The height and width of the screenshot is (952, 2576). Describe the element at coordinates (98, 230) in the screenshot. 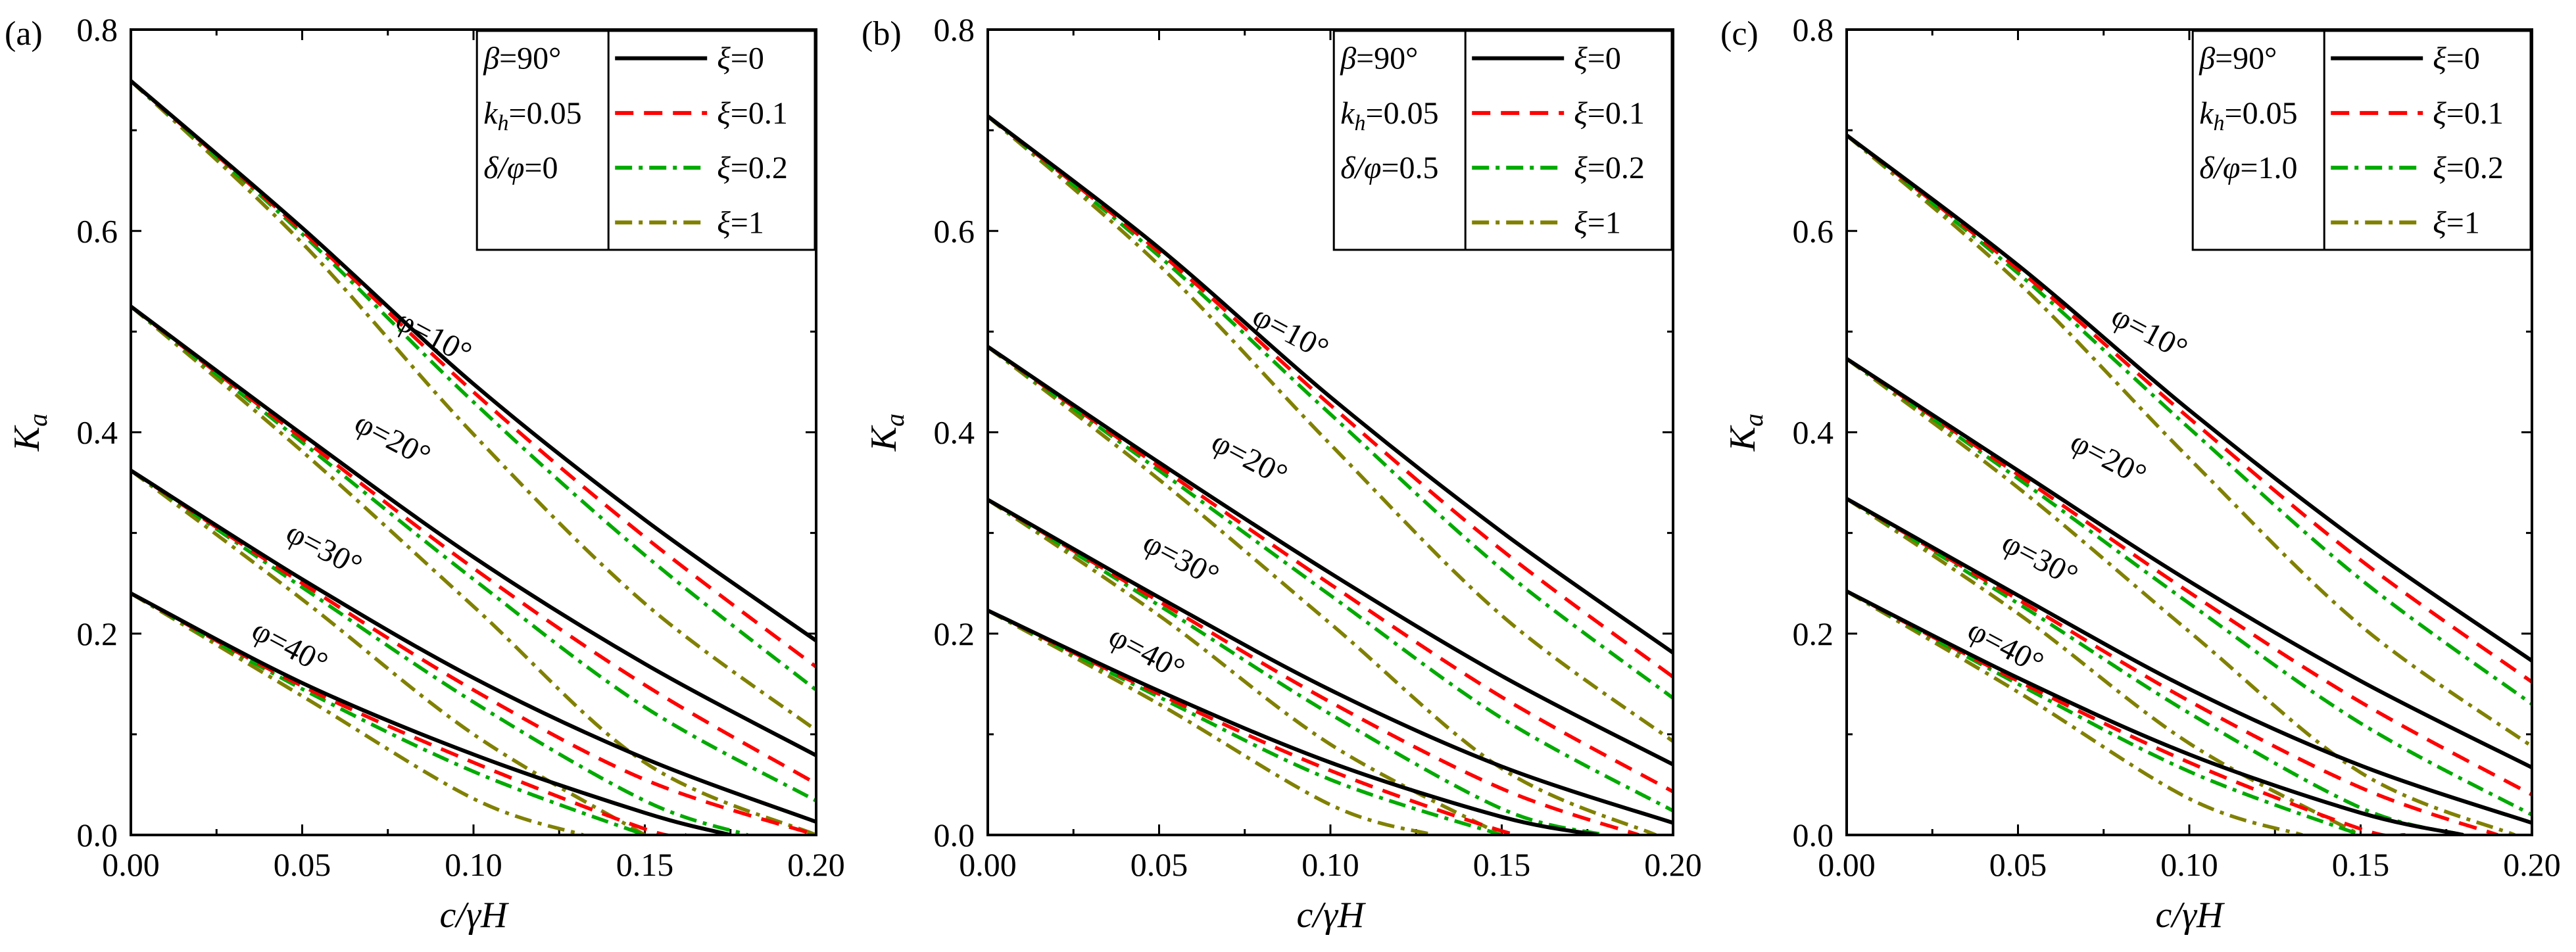

I see `y-tick-label: 0.6` at that location.